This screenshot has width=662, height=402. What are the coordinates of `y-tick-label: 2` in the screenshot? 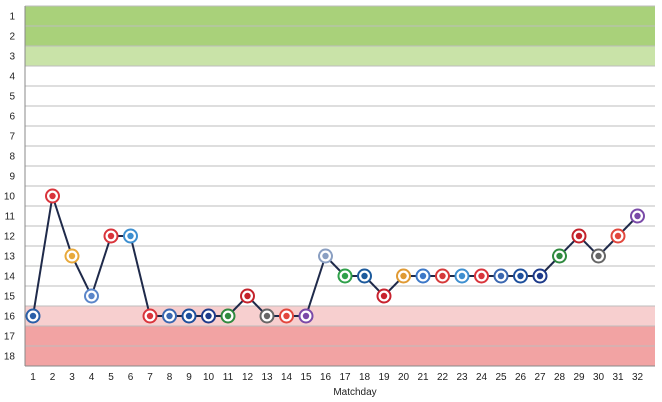 It's located at (12, 37).